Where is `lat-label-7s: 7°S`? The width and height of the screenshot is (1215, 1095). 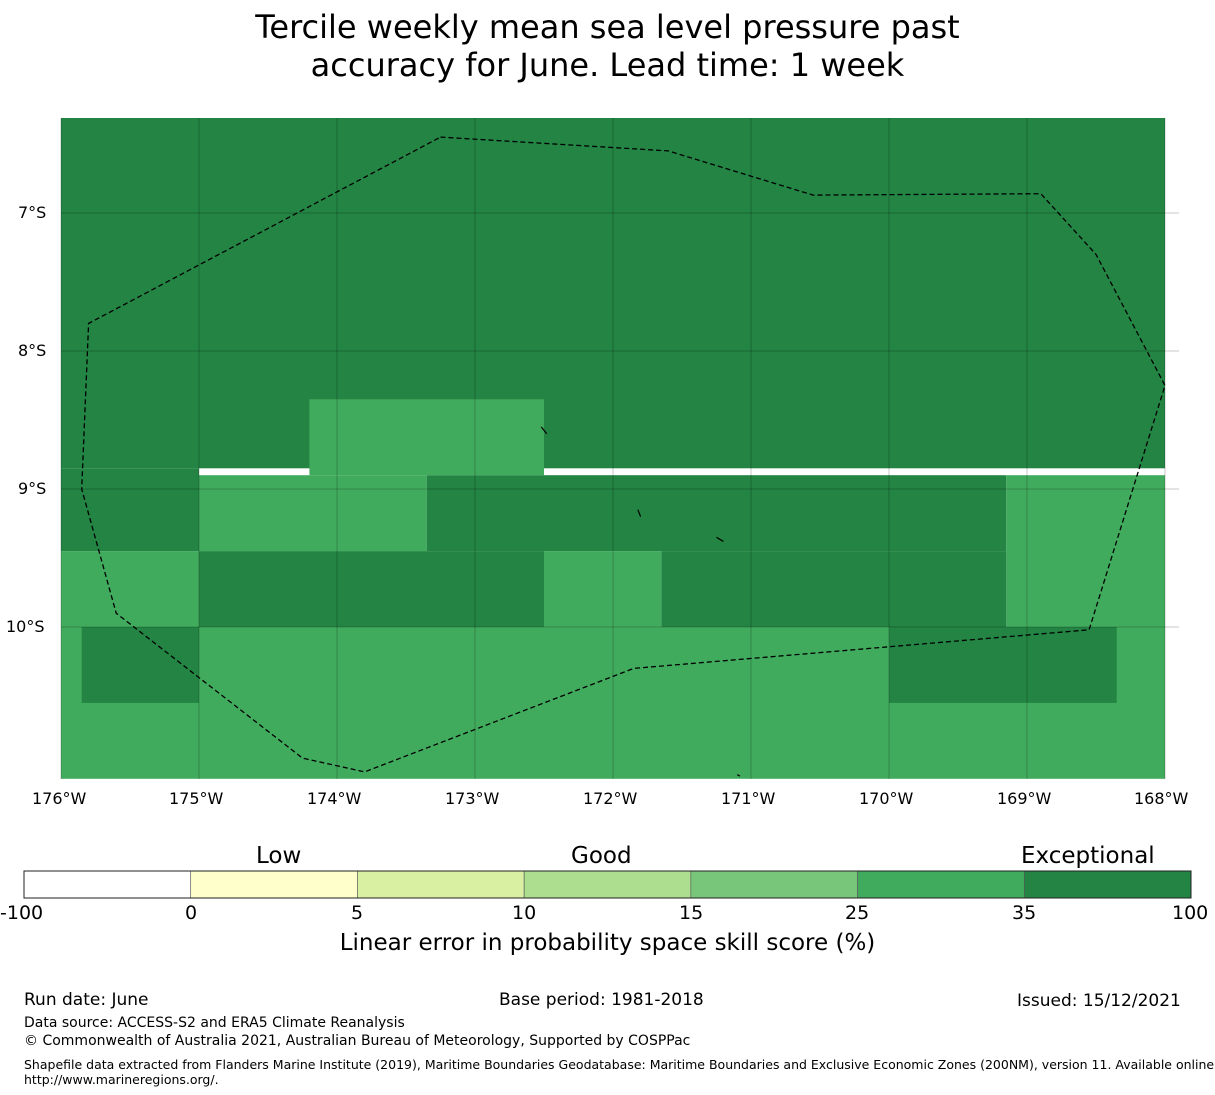
lat-label-7s: 7°S is located at coordinates (32, 212).